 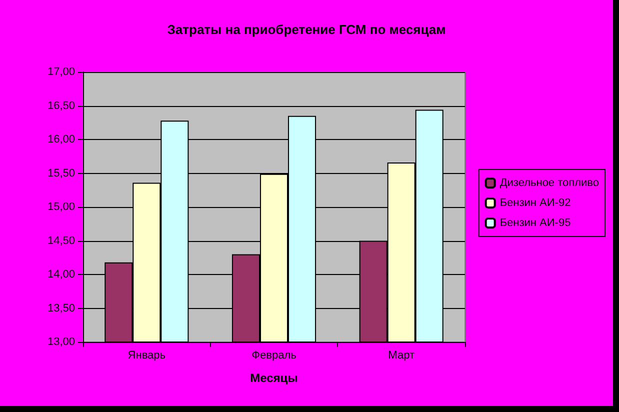 What do you see at coordinates (61, 72) in the screenshot?
I see `y-tick-label: 17,00` at bounding box center [61, 72].